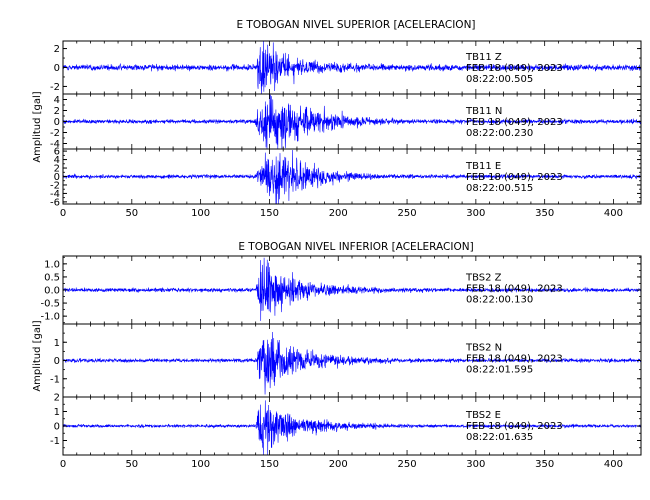 This screenshot has height=500, width=650. Describe the element at coordinates (355, 247) in the screenshot. I see `lower-panel-title: E TOBOGAN NIVEL INFERIOR [ACELERACION]` at that location.